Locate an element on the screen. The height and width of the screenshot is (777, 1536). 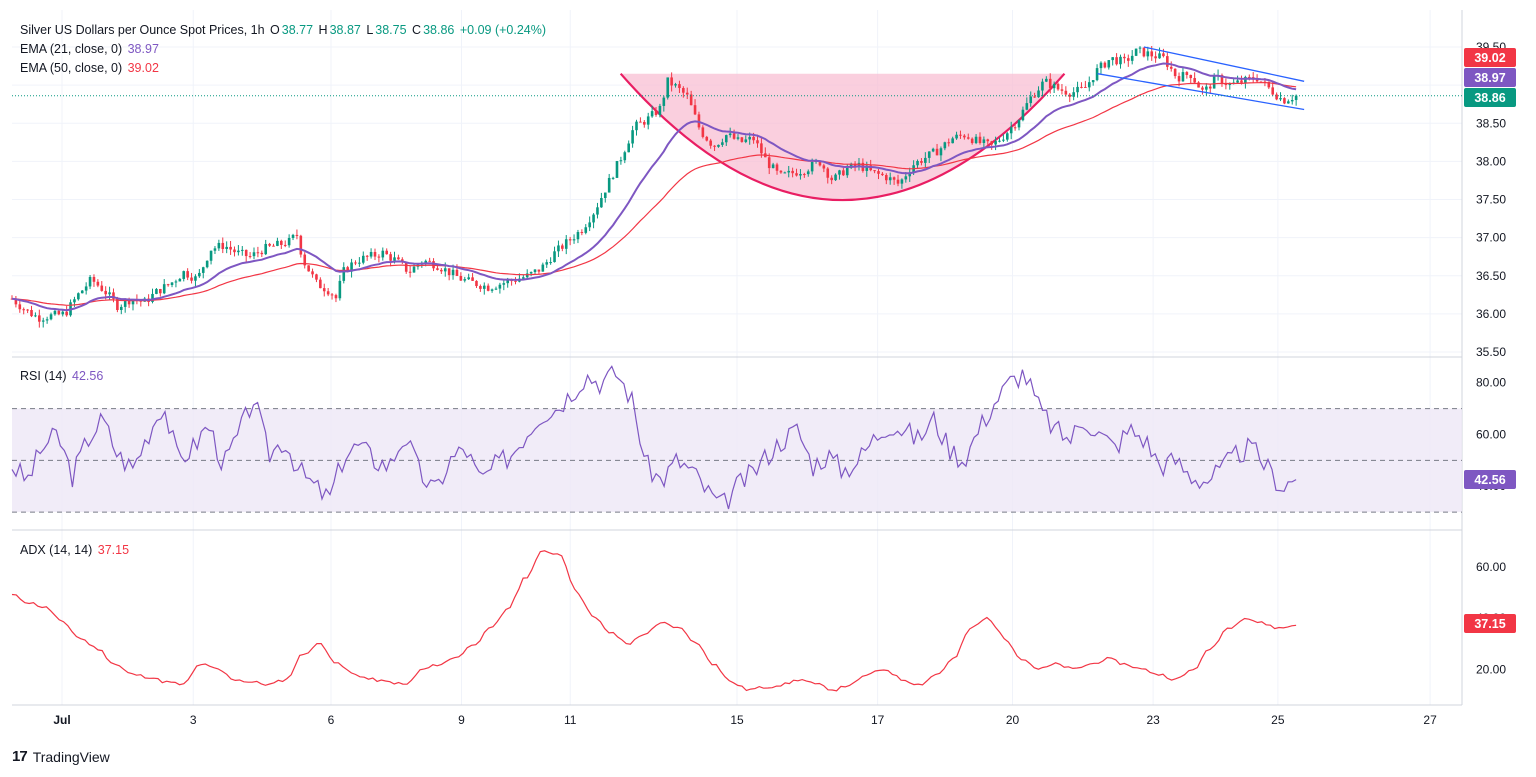
adx-tag: 37.15 is located at coordinates (1490, 623).